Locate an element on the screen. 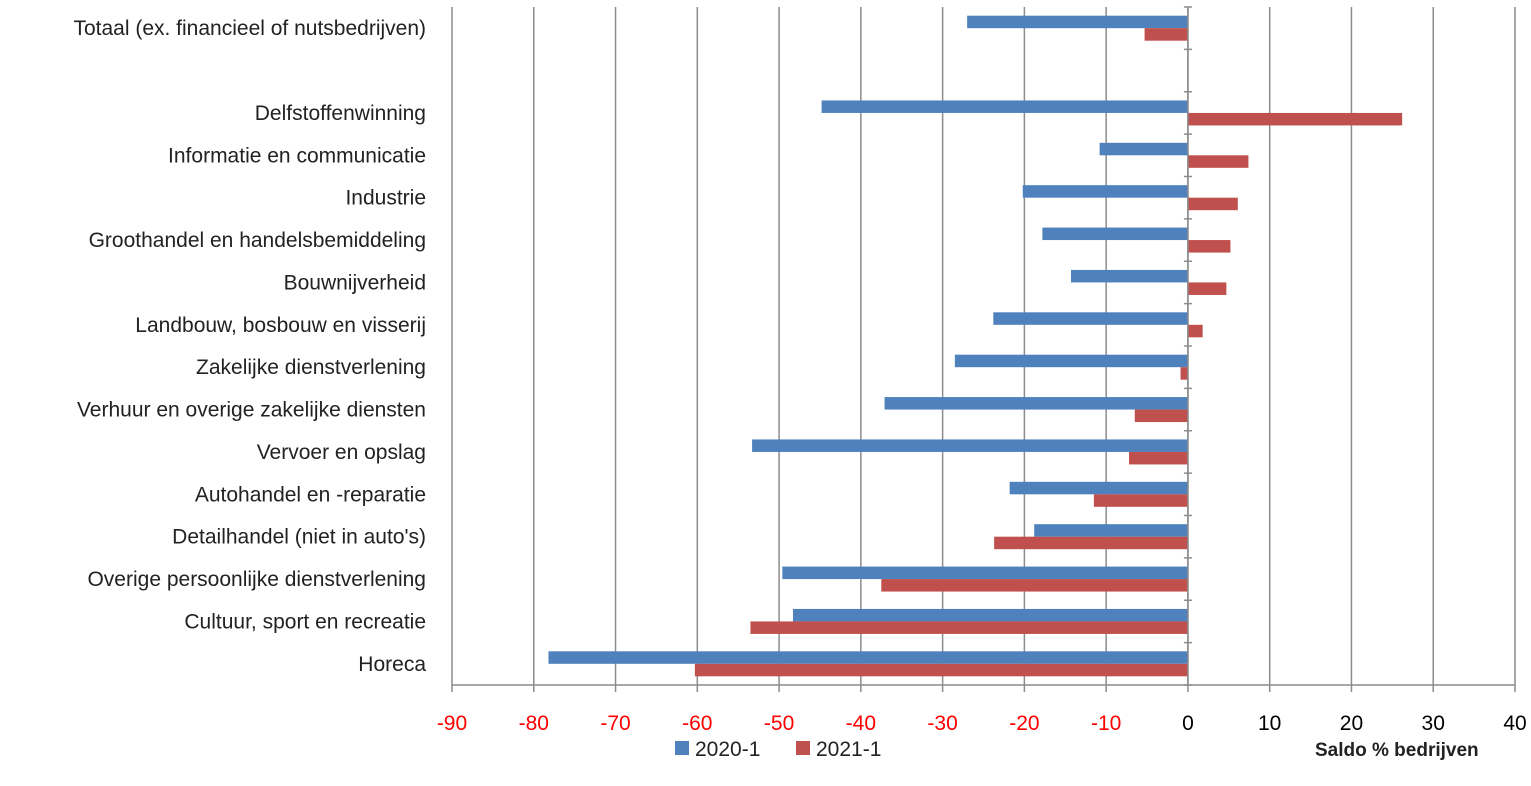 The width and height of the screenshot is (1531, 786). category-label: Autohandel en -reparatie is located at coordinates (310, 494).